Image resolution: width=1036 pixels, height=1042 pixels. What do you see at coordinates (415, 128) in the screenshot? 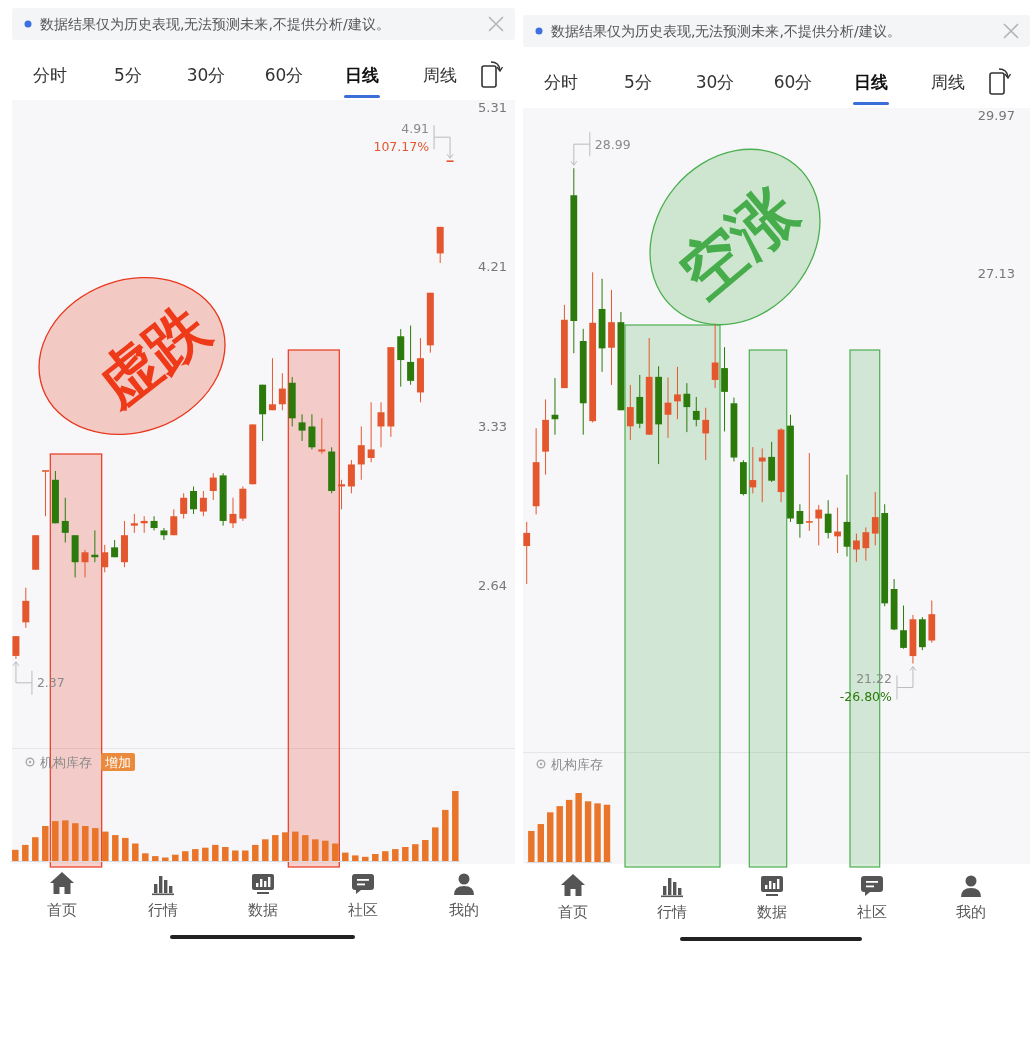
I see `annotation: 4.91` at bounding box center [415, 128].